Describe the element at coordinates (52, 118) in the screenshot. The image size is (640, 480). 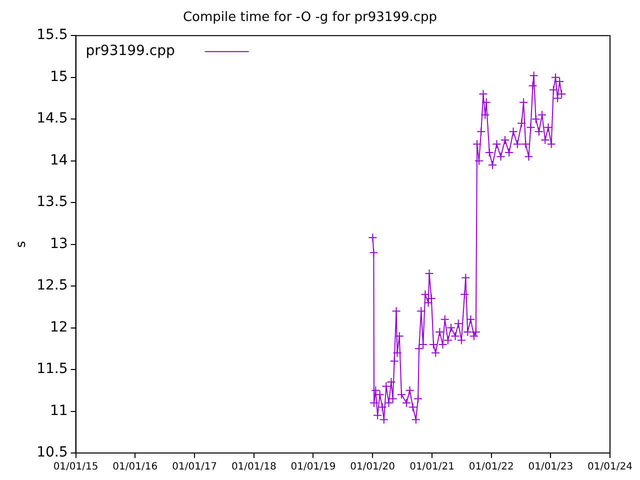
I see `y-tick-label: 14.5` at that location.